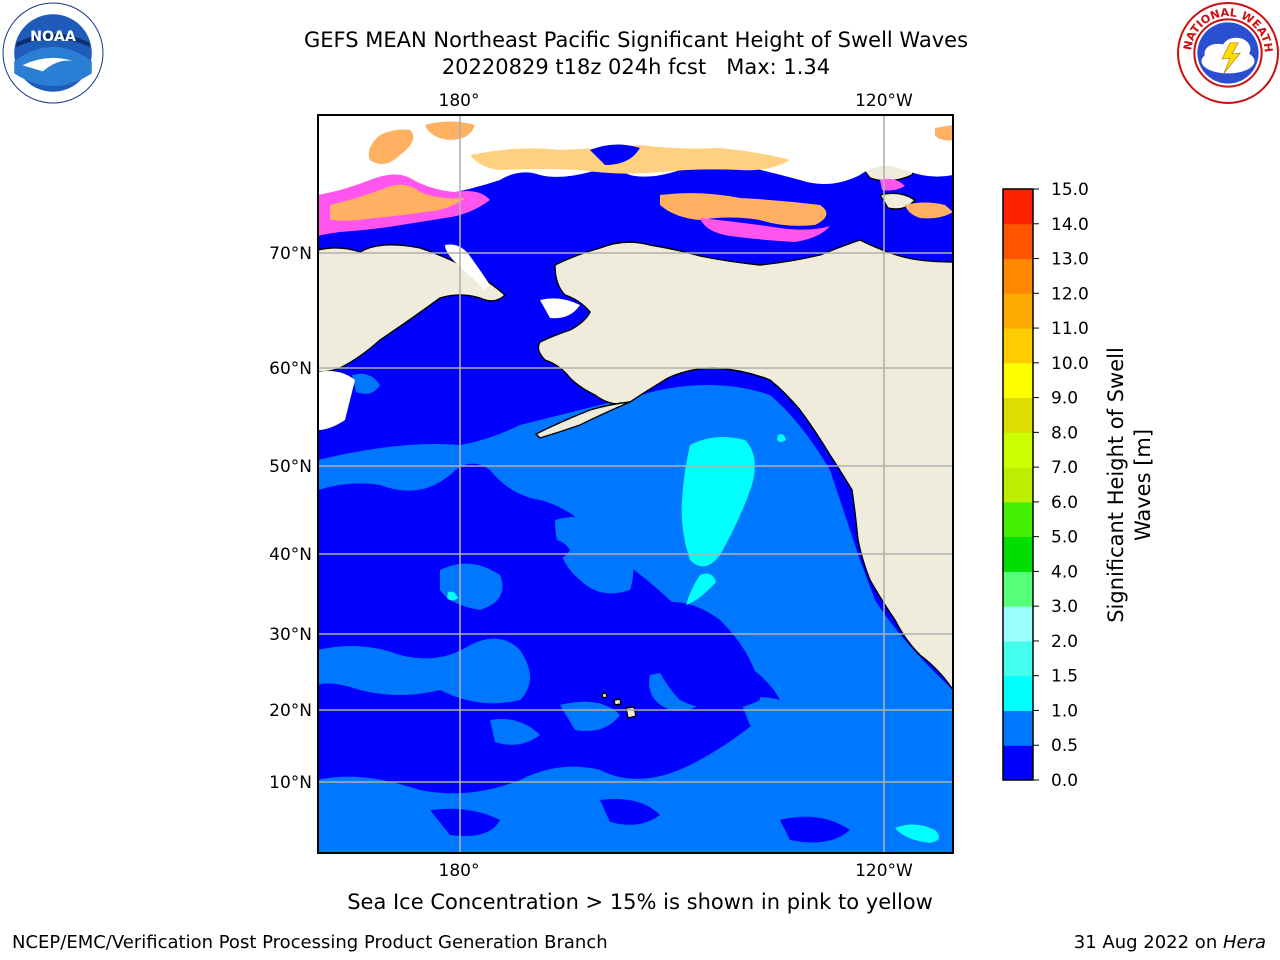 Image resolution: width=1280 pixels, height=960 pixels. Describe the element at coordinates (636, 67) in the screenshot. I see `chart-subtitle: 20220829 t18z 024h fcst Max: 1.34` at that location.